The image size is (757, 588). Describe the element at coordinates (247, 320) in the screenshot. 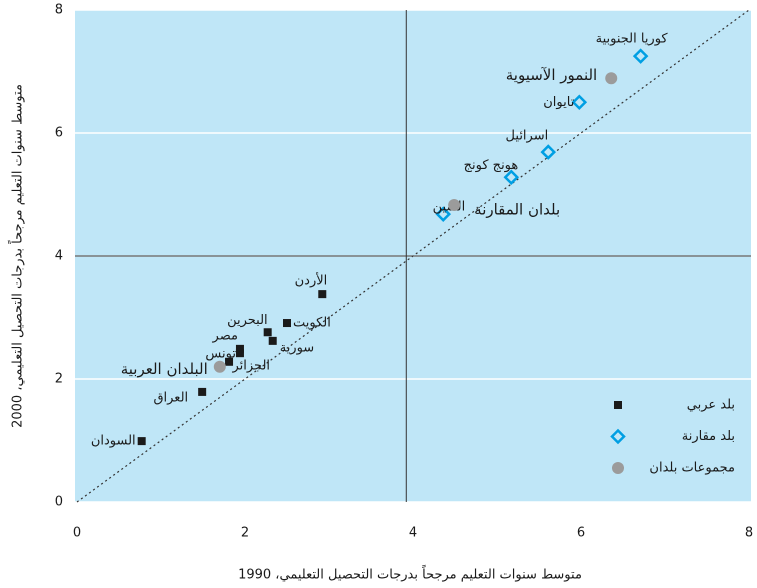

I see `point-label: البحرين` at that location.